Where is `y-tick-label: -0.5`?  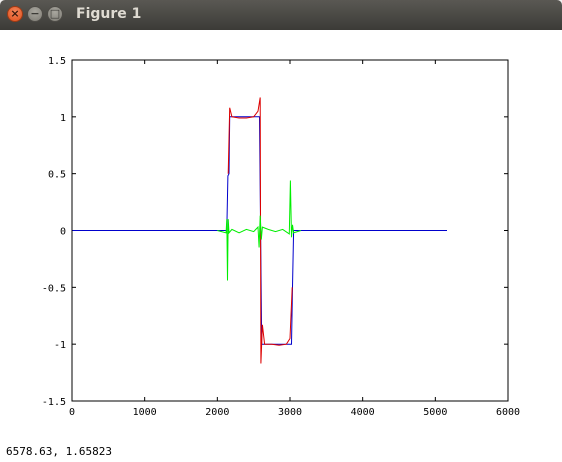
y-tick-label: -0.5 is located at coordinates (54, 288).